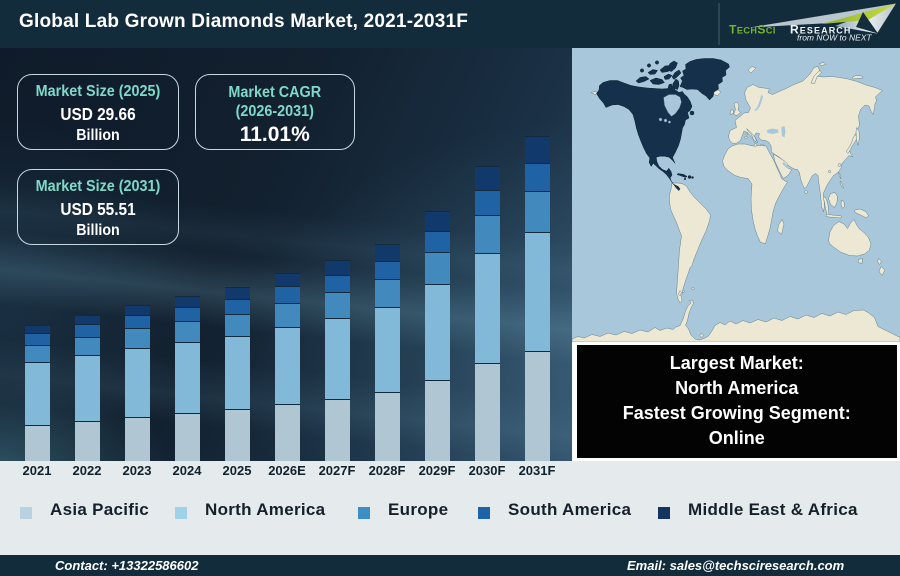  What do you see at coordinates (834, 38) in the screenshot?
I see `svg-text: from NOW to NEXT` at bounding box center [834, 38].